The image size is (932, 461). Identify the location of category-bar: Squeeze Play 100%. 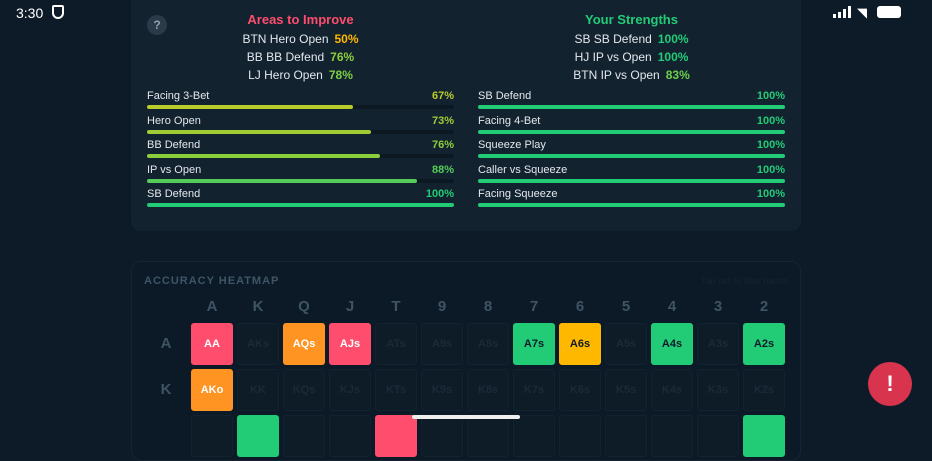
(631, 151).